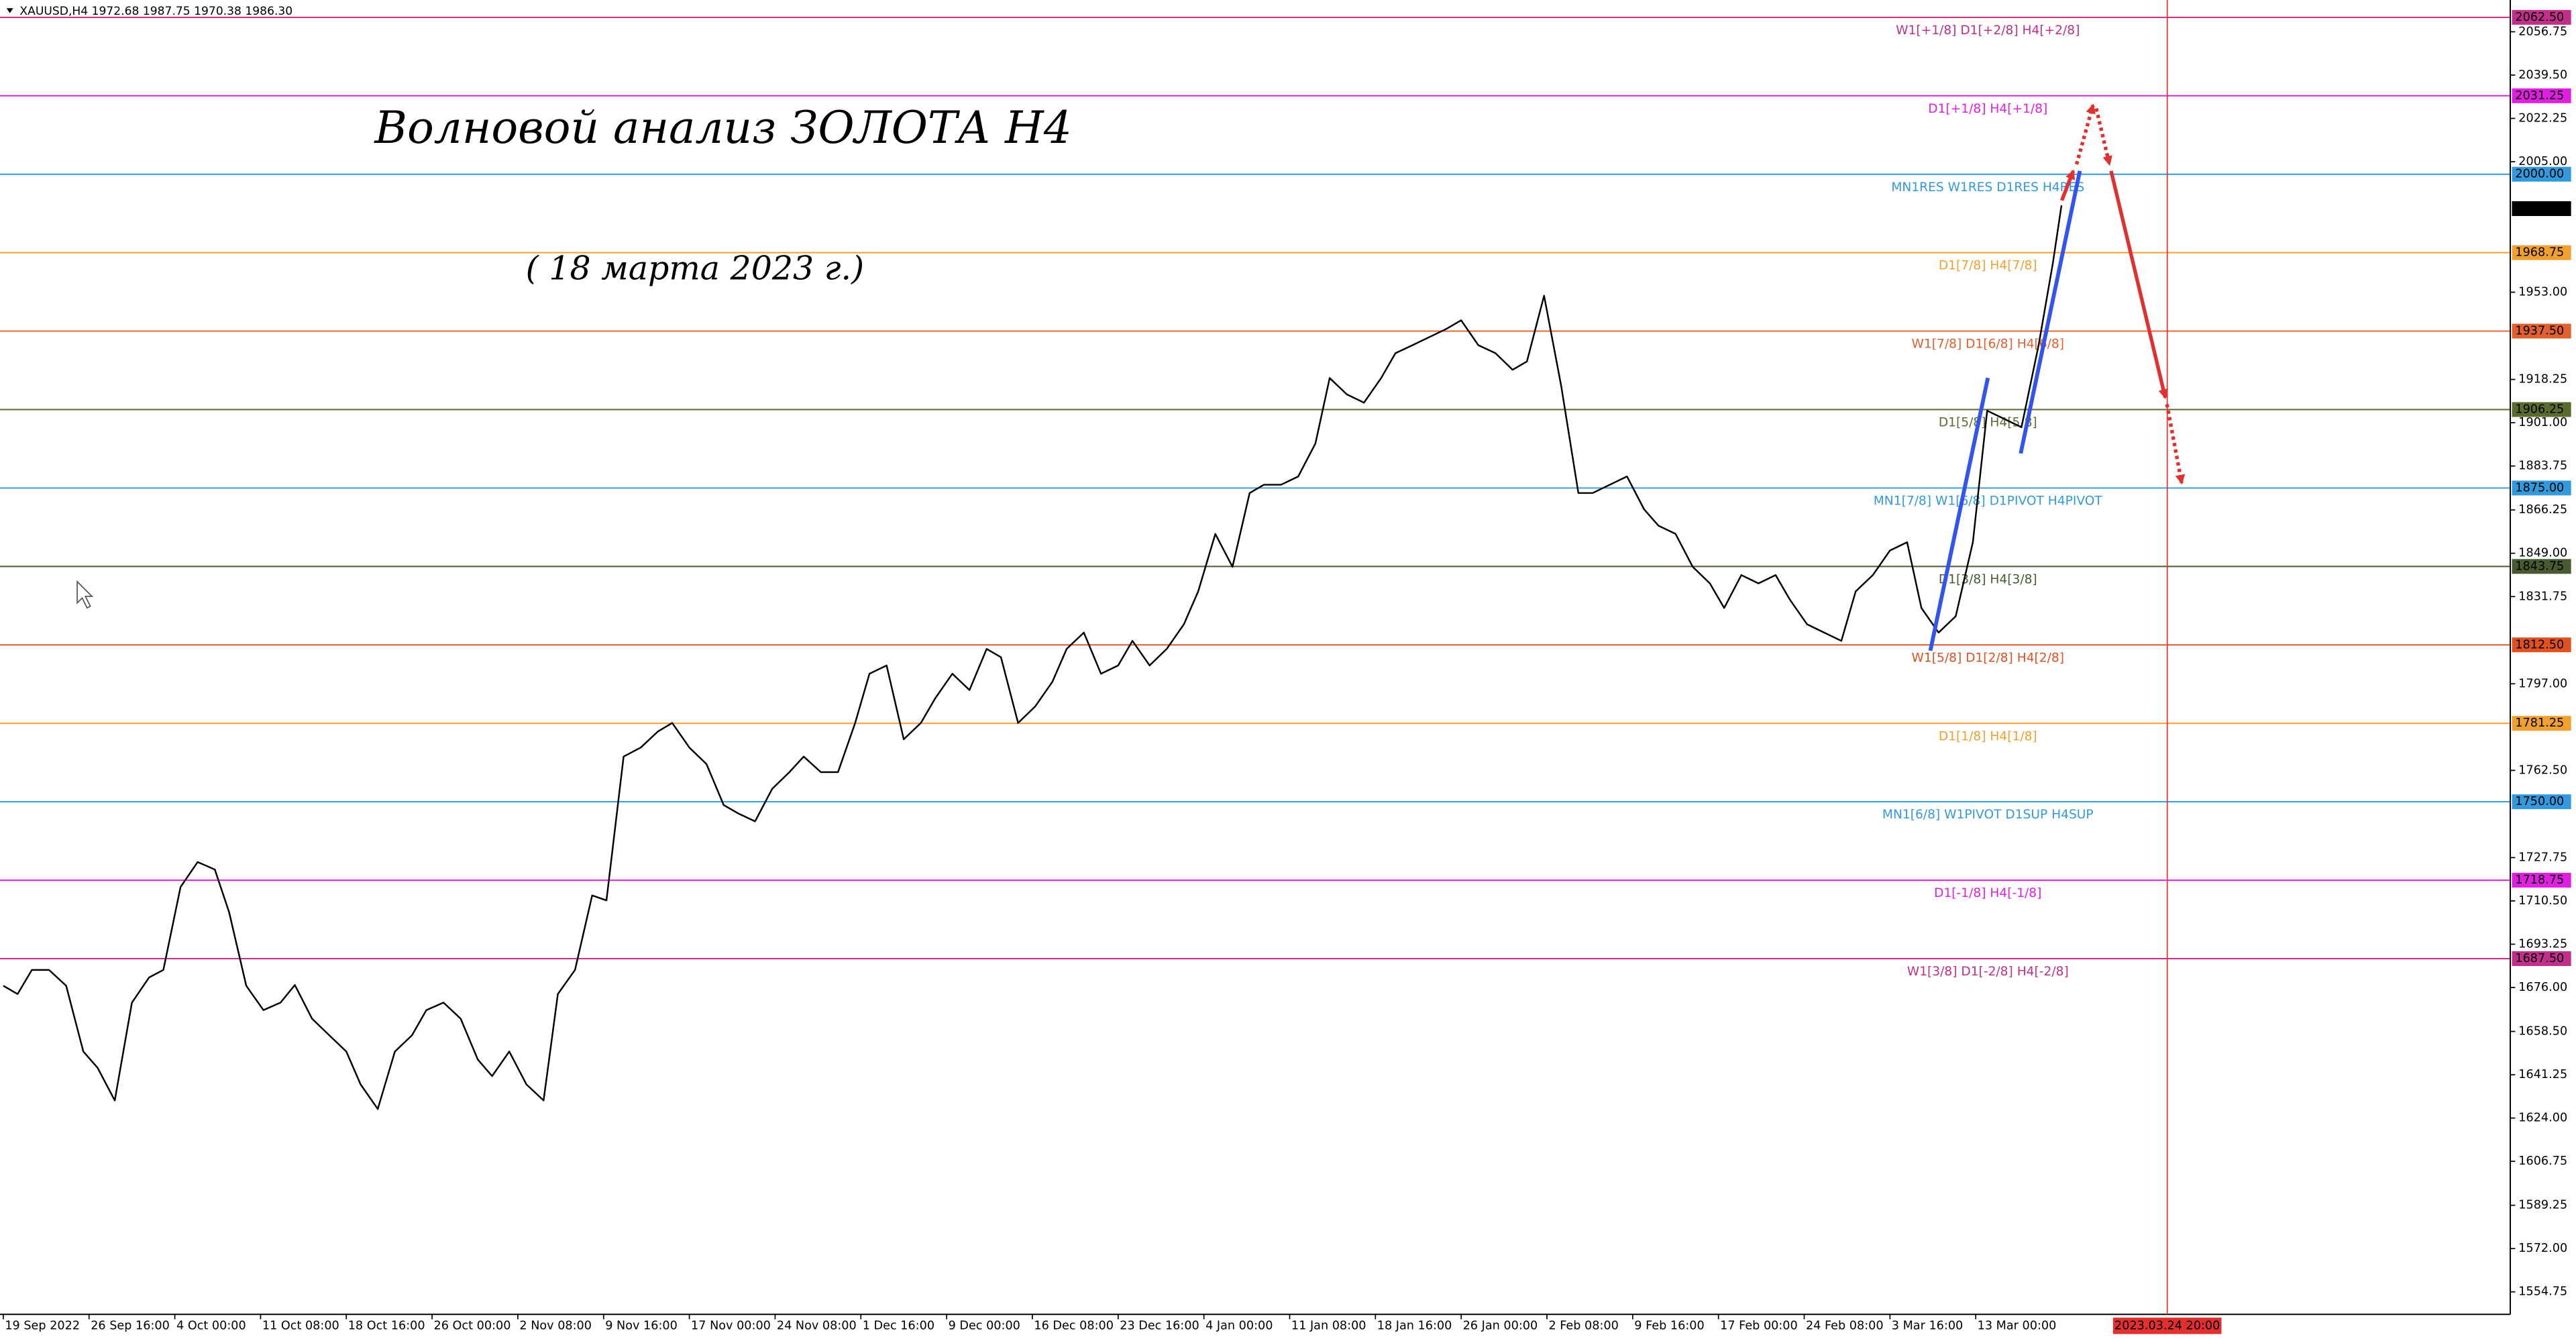 Image resolution: width=2576 pixels, height=1339 pixels. I want to click on x-tick-label: 18 Oct 16:00, so click(386, 1325).